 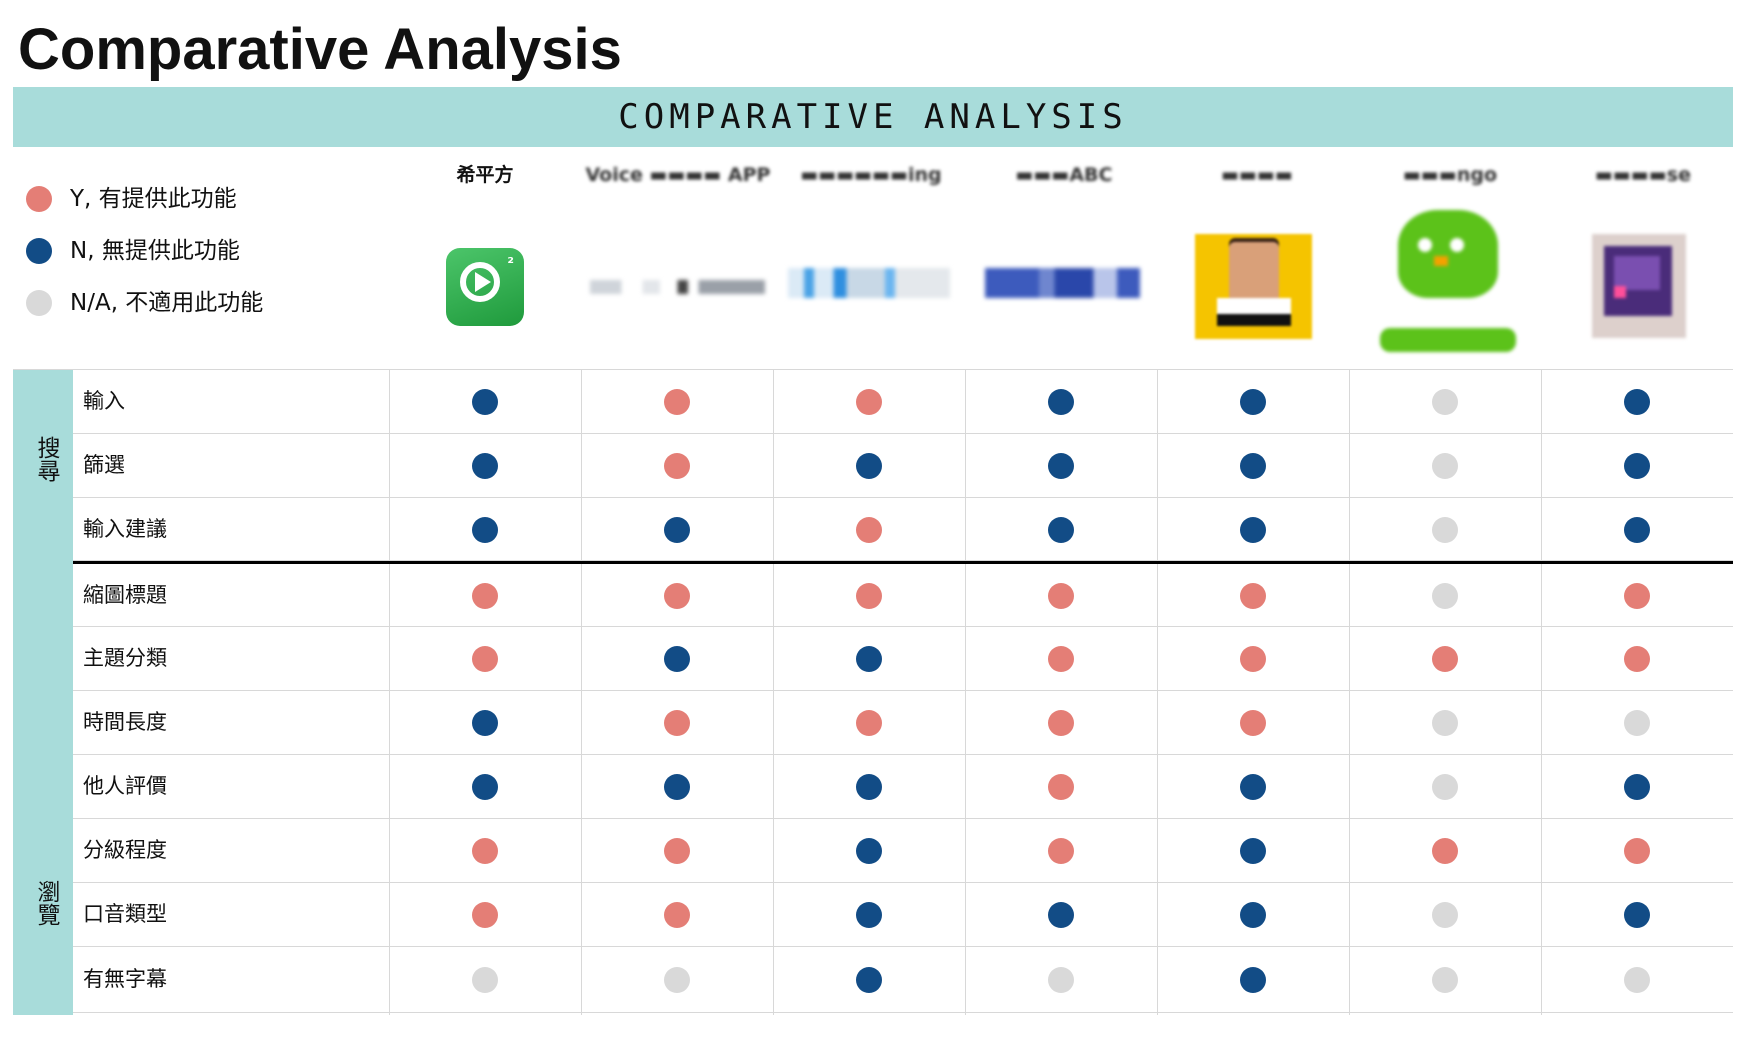 I want to click on legend-dot-na, so click(x=39, y=303).